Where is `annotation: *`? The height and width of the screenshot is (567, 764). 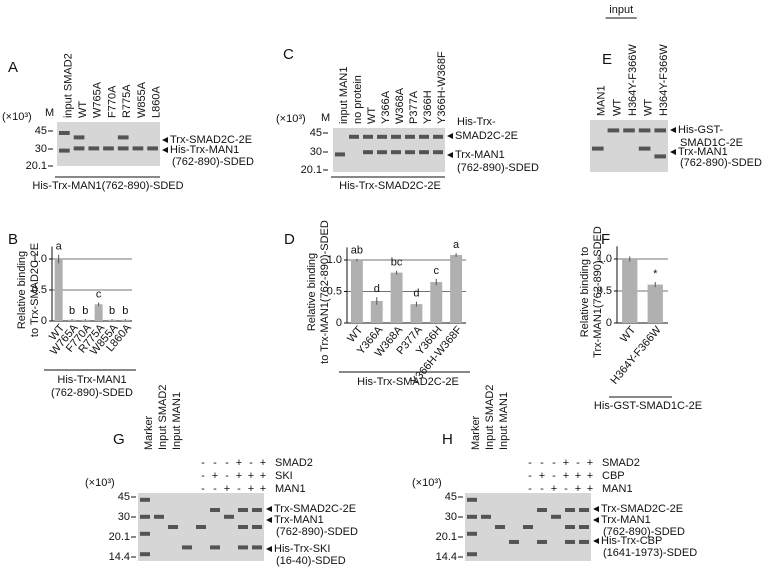 annotation: * is located at coordinates (655, 274).